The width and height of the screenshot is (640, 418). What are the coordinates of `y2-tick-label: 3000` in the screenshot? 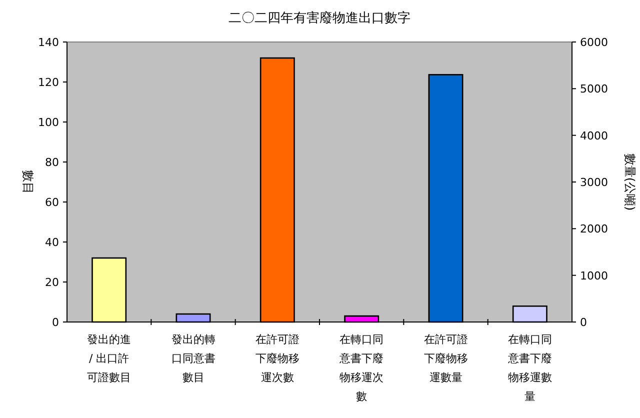 It's located at (594, 182).